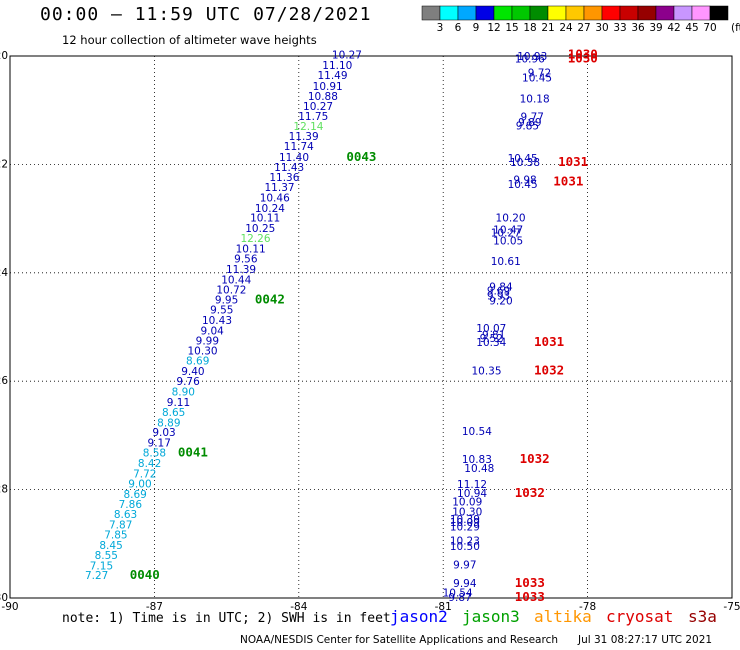 The image size is (740, 650). What do you see at coordinates (493, 28) in the screenshot?
I see `colorbar-tick-label: 12` at bounding box center [493, 28].